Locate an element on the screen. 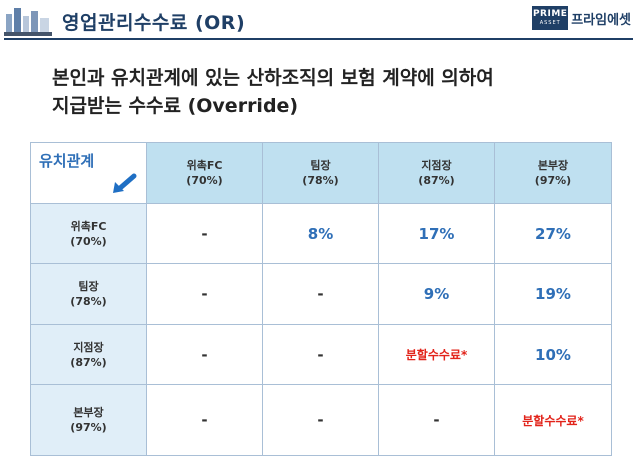 The height and width of the screenshot is (475, 637). column-header-team-leader: 팀장 (78%) is located at coordinates (320, 173).